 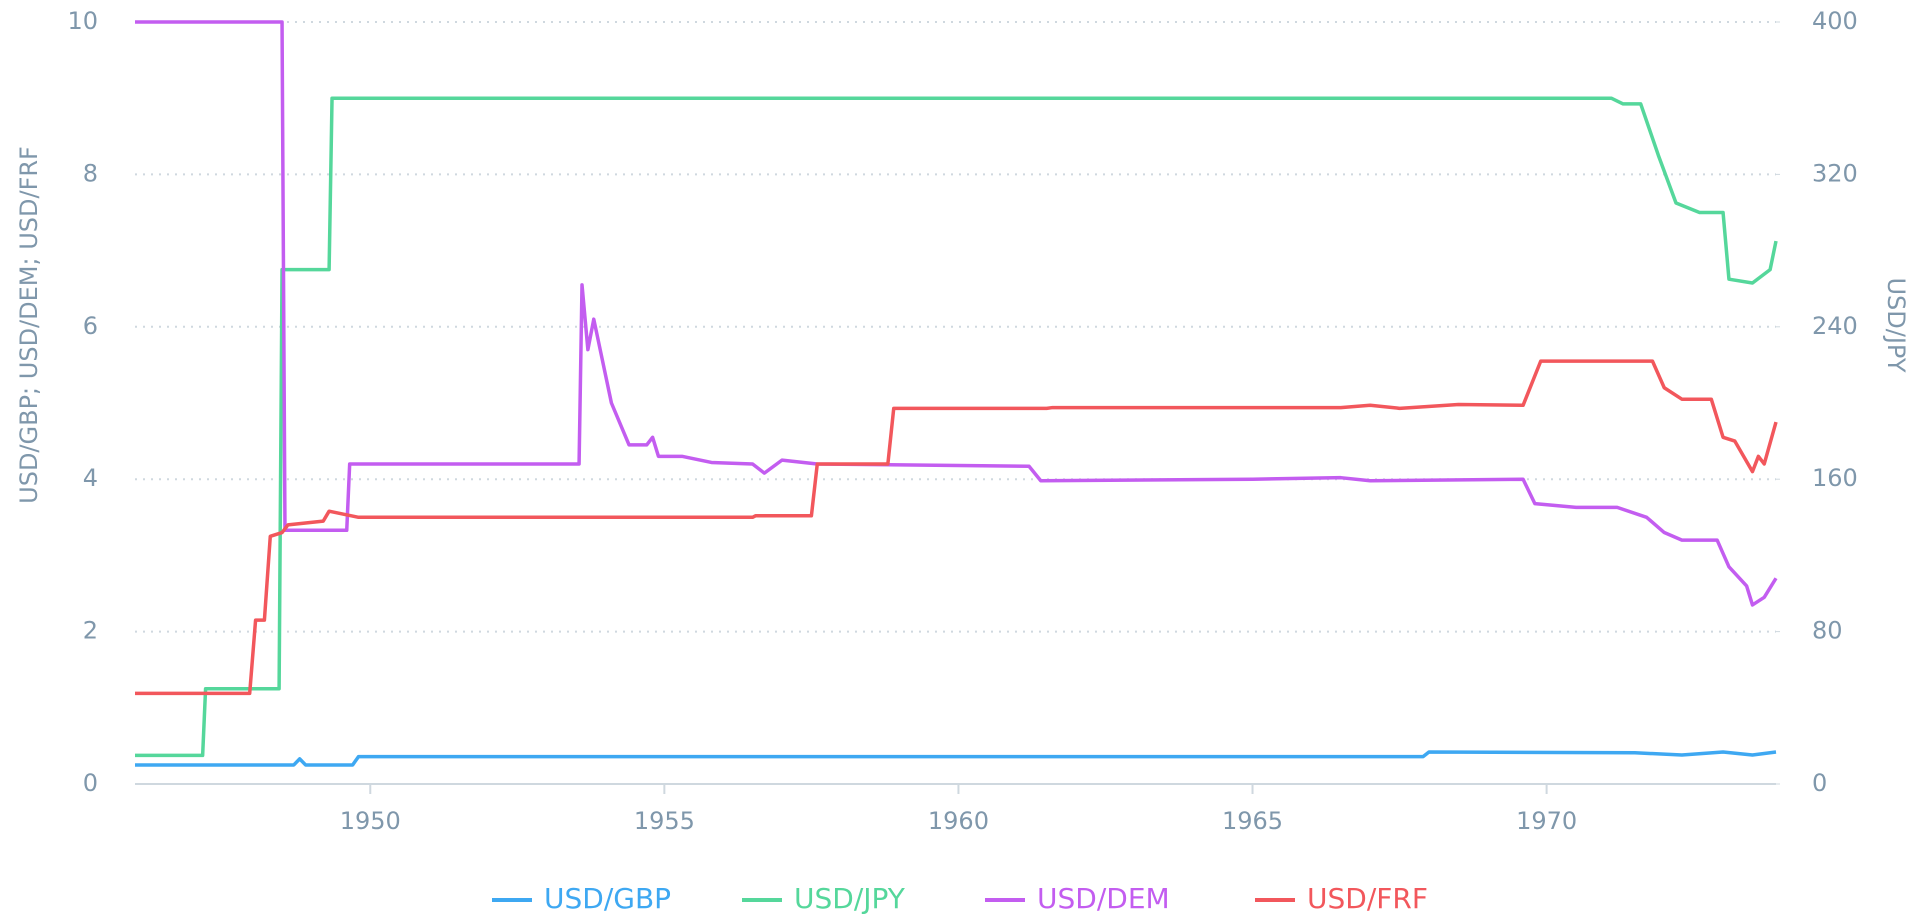 What do you see at coordinates (1367, 898) in the screenshot?
I see `legend-text: USD/FRF` at bounding box center [1367, 898].